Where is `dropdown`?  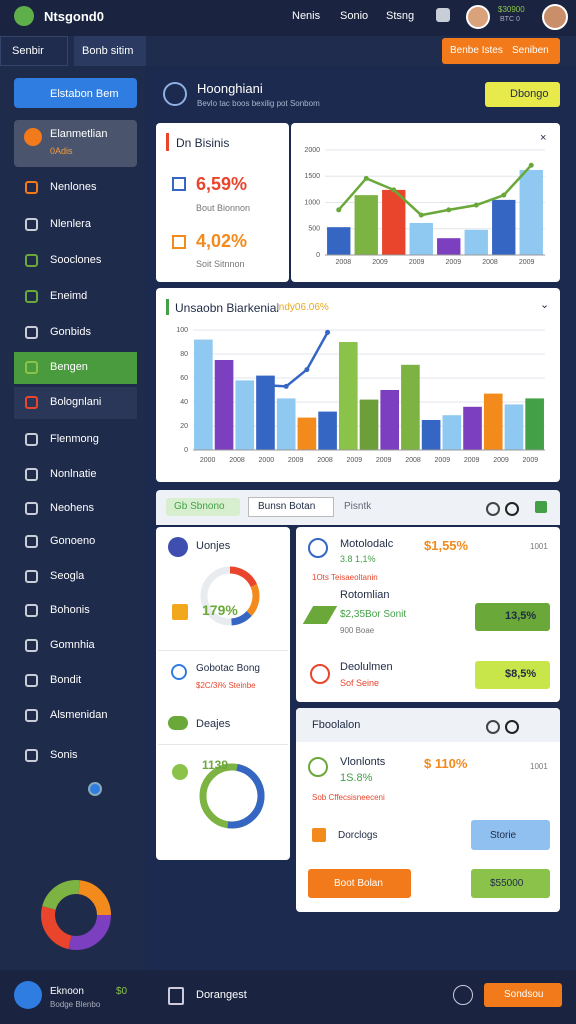
dropdown is located at coordinates (75, 93).